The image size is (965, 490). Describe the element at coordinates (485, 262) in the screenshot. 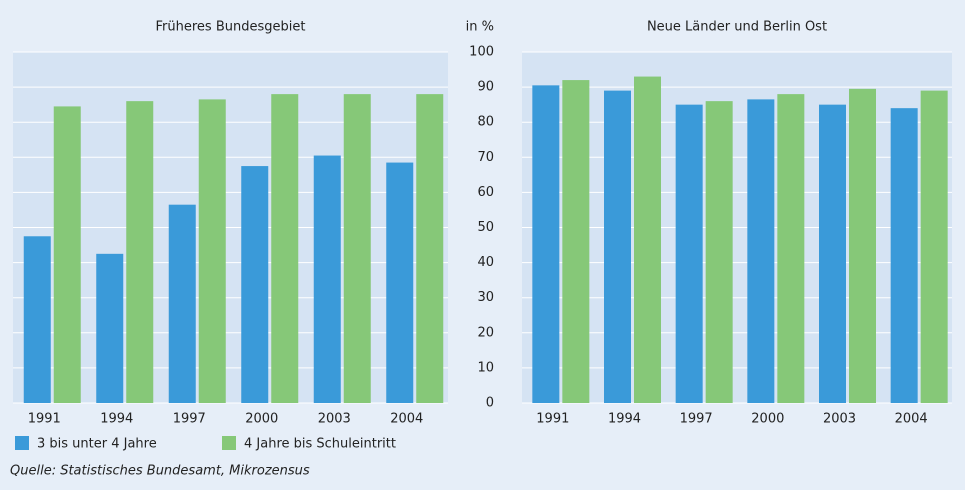

I see `y-tick-label: 40` at that location.